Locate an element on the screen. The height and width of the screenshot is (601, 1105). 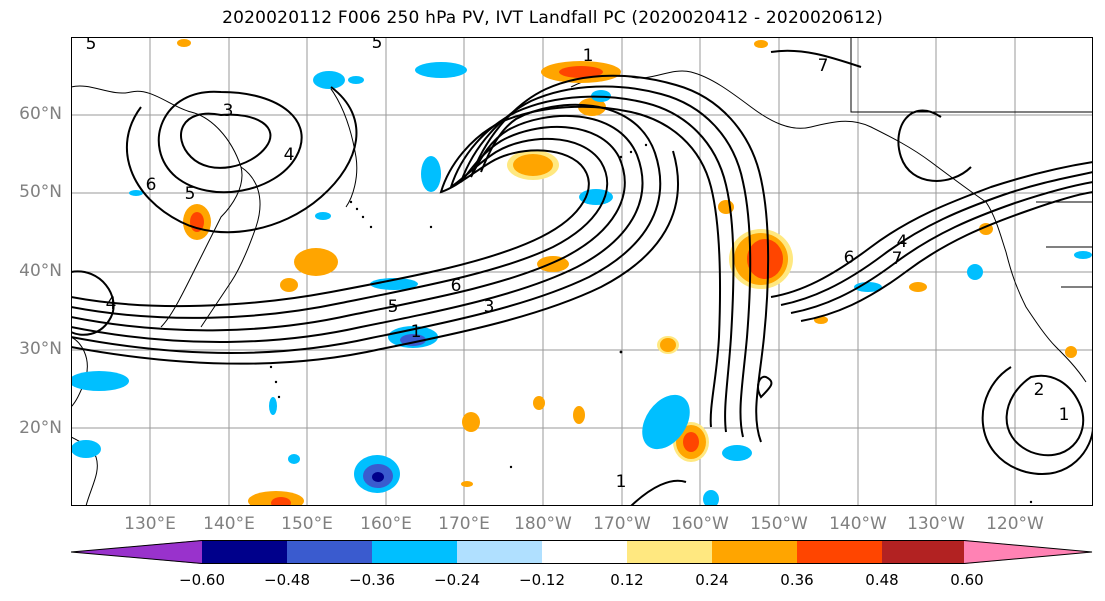
lon-label: 120°W is located at coordinates (1015, 524).